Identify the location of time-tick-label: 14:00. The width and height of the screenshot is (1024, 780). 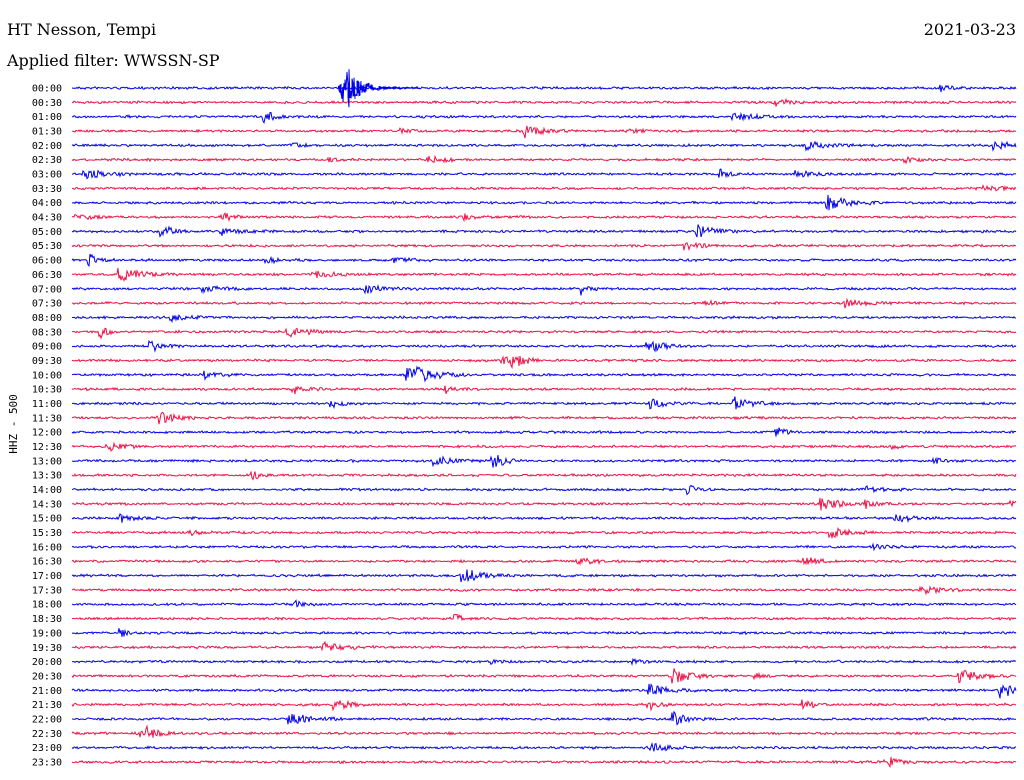
(47, 490).